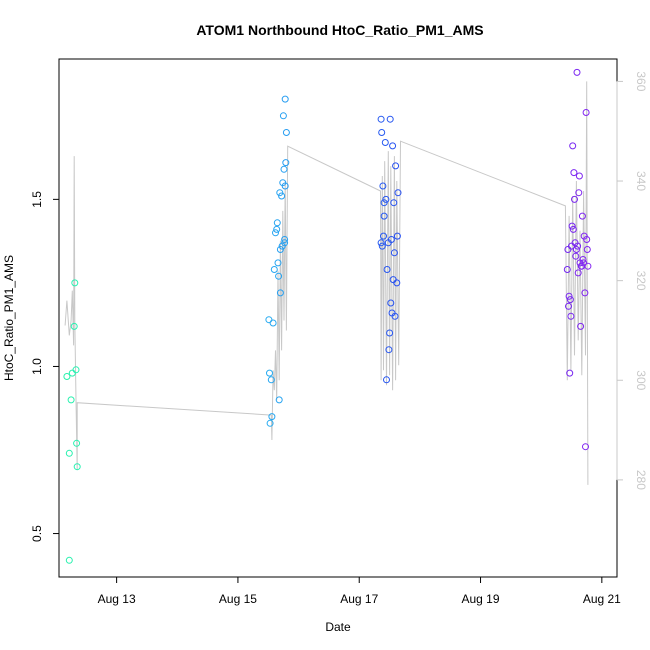 The width and height of the screenshot is (650, 650). Describe the element at coordinates (641, 380) in the screenshot. I see `y2-tick-label: 300` at that location.